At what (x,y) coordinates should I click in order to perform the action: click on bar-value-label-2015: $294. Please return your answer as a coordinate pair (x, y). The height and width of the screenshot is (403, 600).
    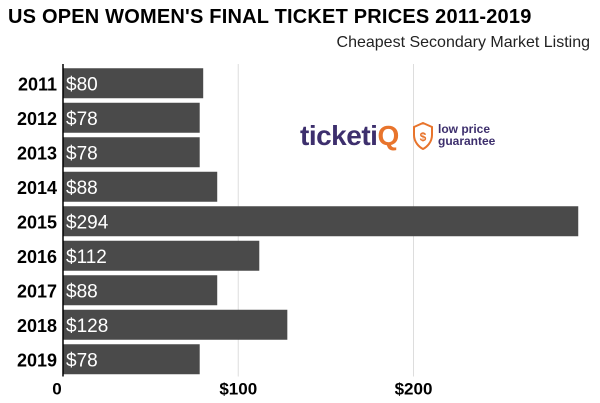
    Looking at the image, I should click on (87, 222).